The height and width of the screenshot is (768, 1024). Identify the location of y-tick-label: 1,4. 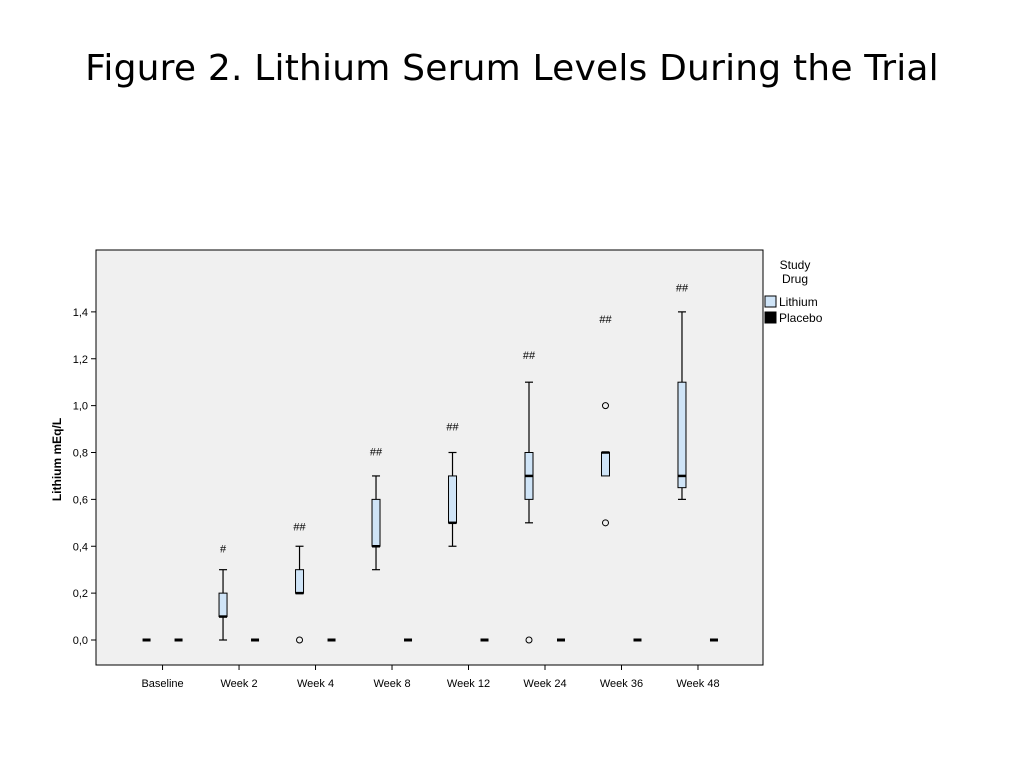
(80, 313).